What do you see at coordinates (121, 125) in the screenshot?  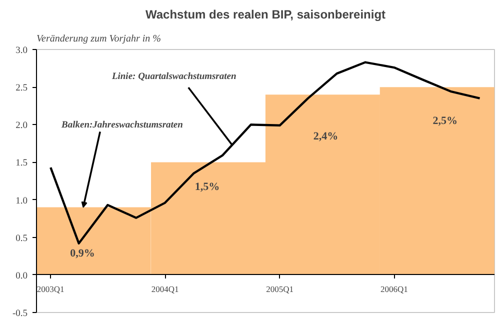 I see `annotation: Balken:Jahreswachstumsraten` at bounding box center [121, 125].